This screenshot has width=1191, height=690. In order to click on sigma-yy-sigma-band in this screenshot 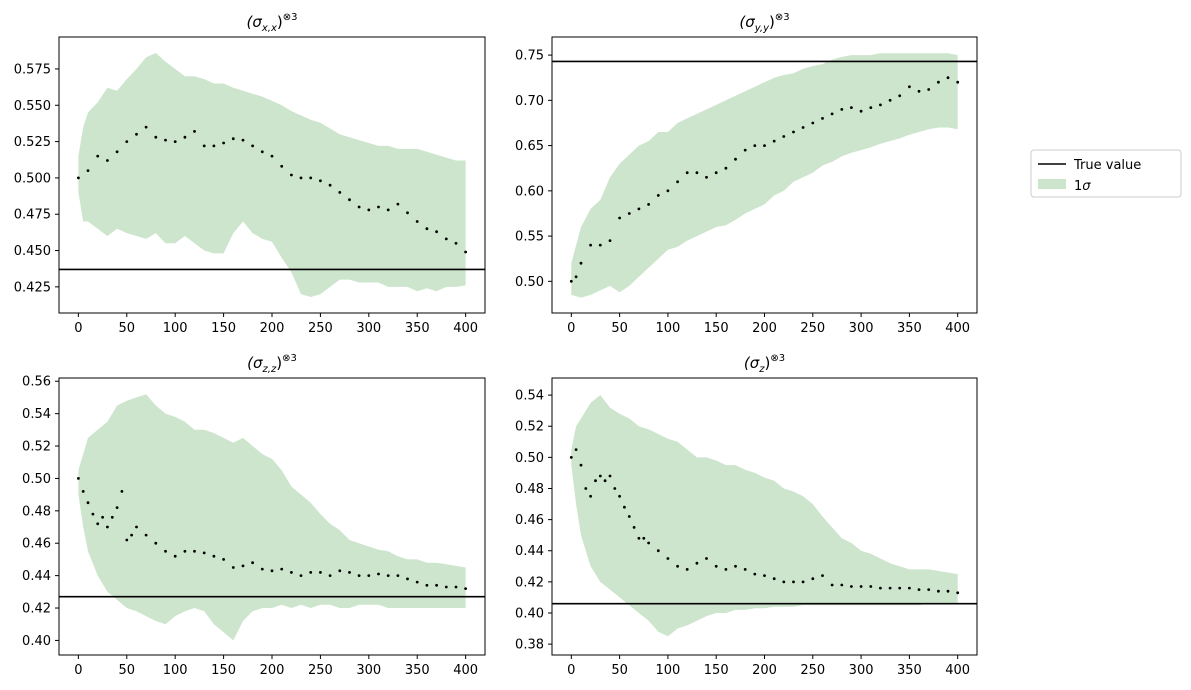, I will do `click(764, 175)`.